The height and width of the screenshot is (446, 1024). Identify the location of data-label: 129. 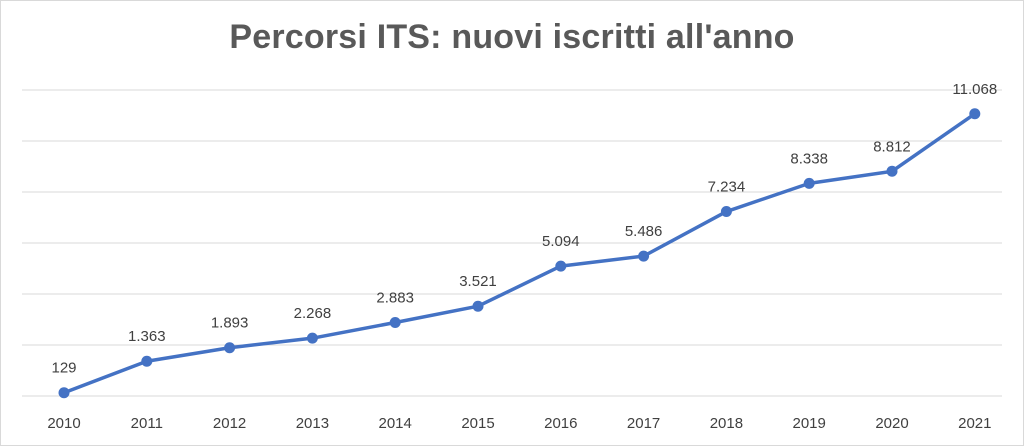
(63, 368).